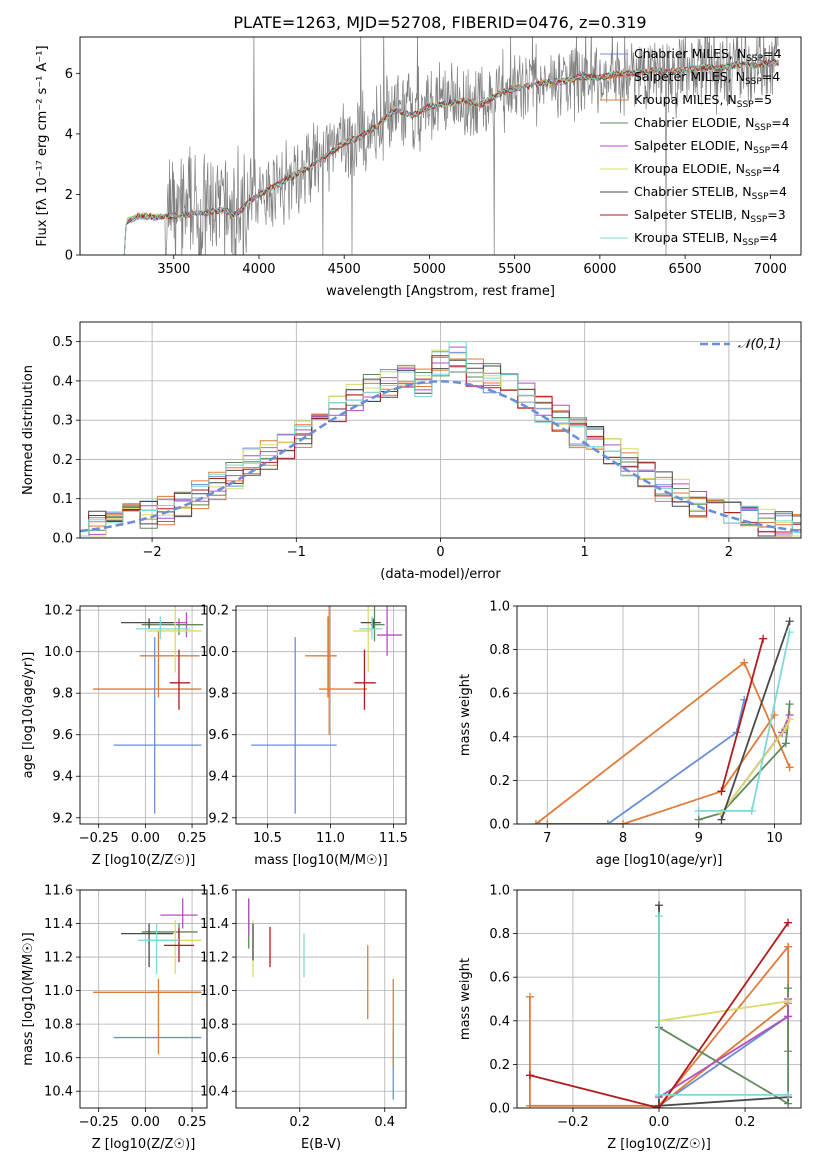 The height and width of the screenshot is (1170, 819). I want to click on y-tick-label: 0, so click(69, 256).